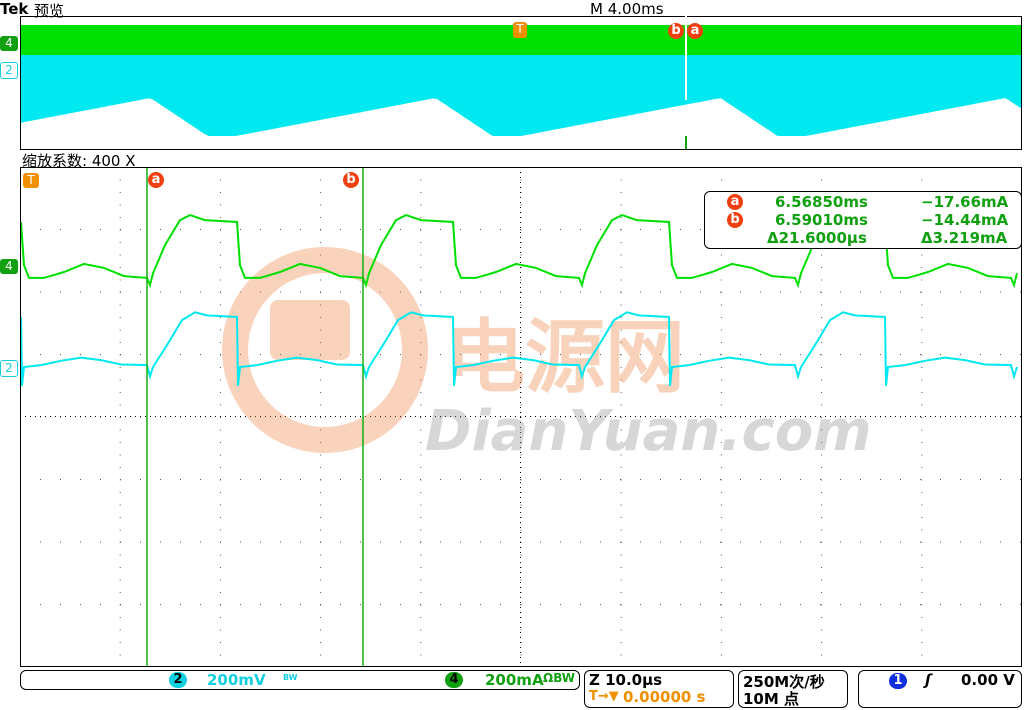 The height and width of the screenshot is (710, 1024). What do you see at coordinates (521, 95) in the screenshot?
I see `overview-ch2-envelope` at bounding box center [521, 95].